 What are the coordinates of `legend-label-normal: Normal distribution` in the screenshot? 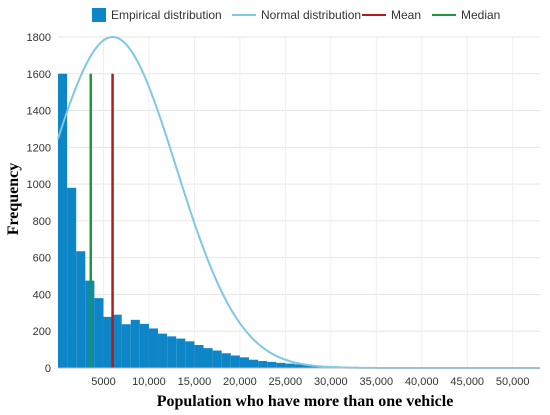 It's located at (311, 15).